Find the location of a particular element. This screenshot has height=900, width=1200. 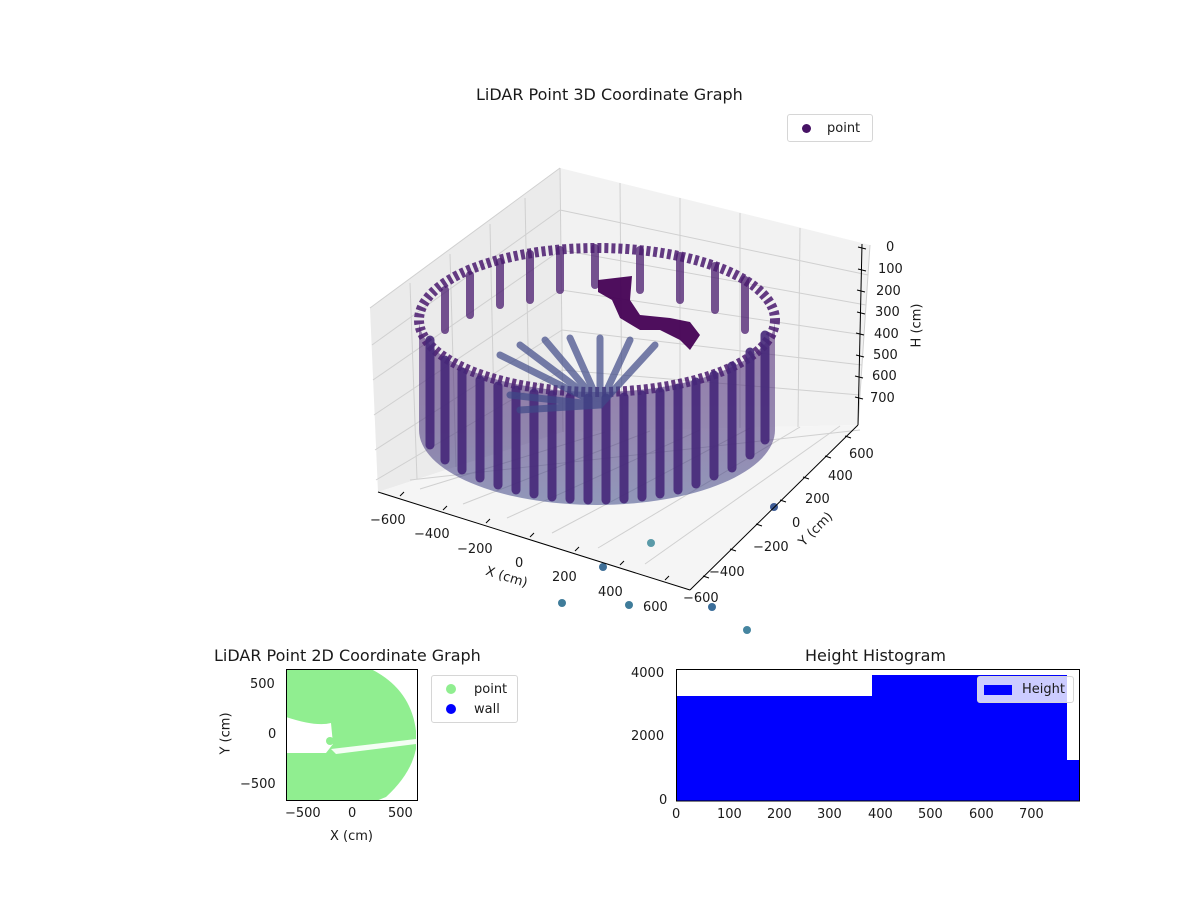

y-tick: −600 is located at coordinates (701, 598).